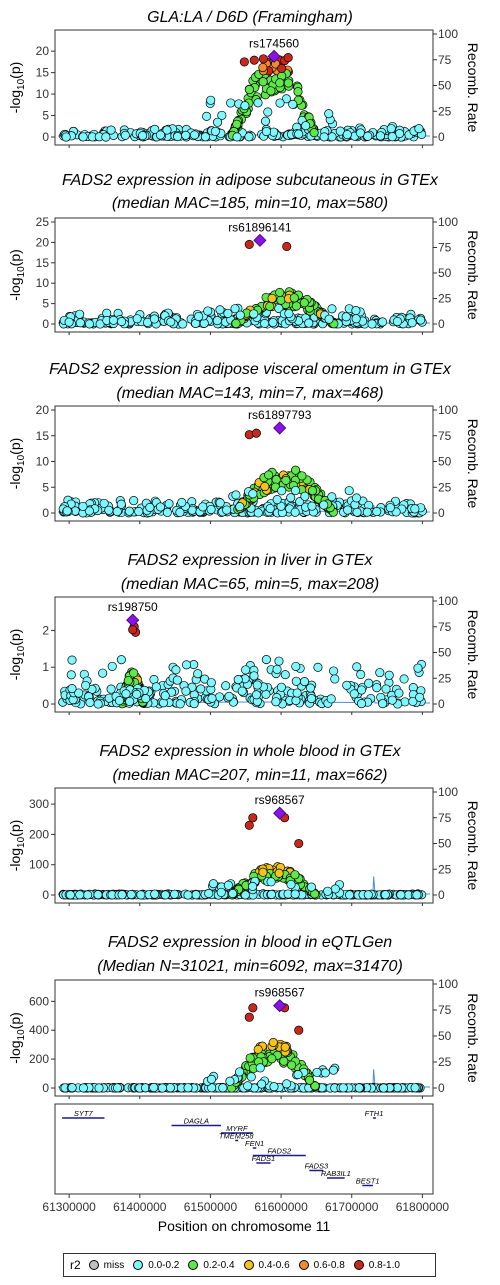  Describe the element at coordinates (374, 1113) in the screenshot. I see `gene-label: FTH1` at that location.